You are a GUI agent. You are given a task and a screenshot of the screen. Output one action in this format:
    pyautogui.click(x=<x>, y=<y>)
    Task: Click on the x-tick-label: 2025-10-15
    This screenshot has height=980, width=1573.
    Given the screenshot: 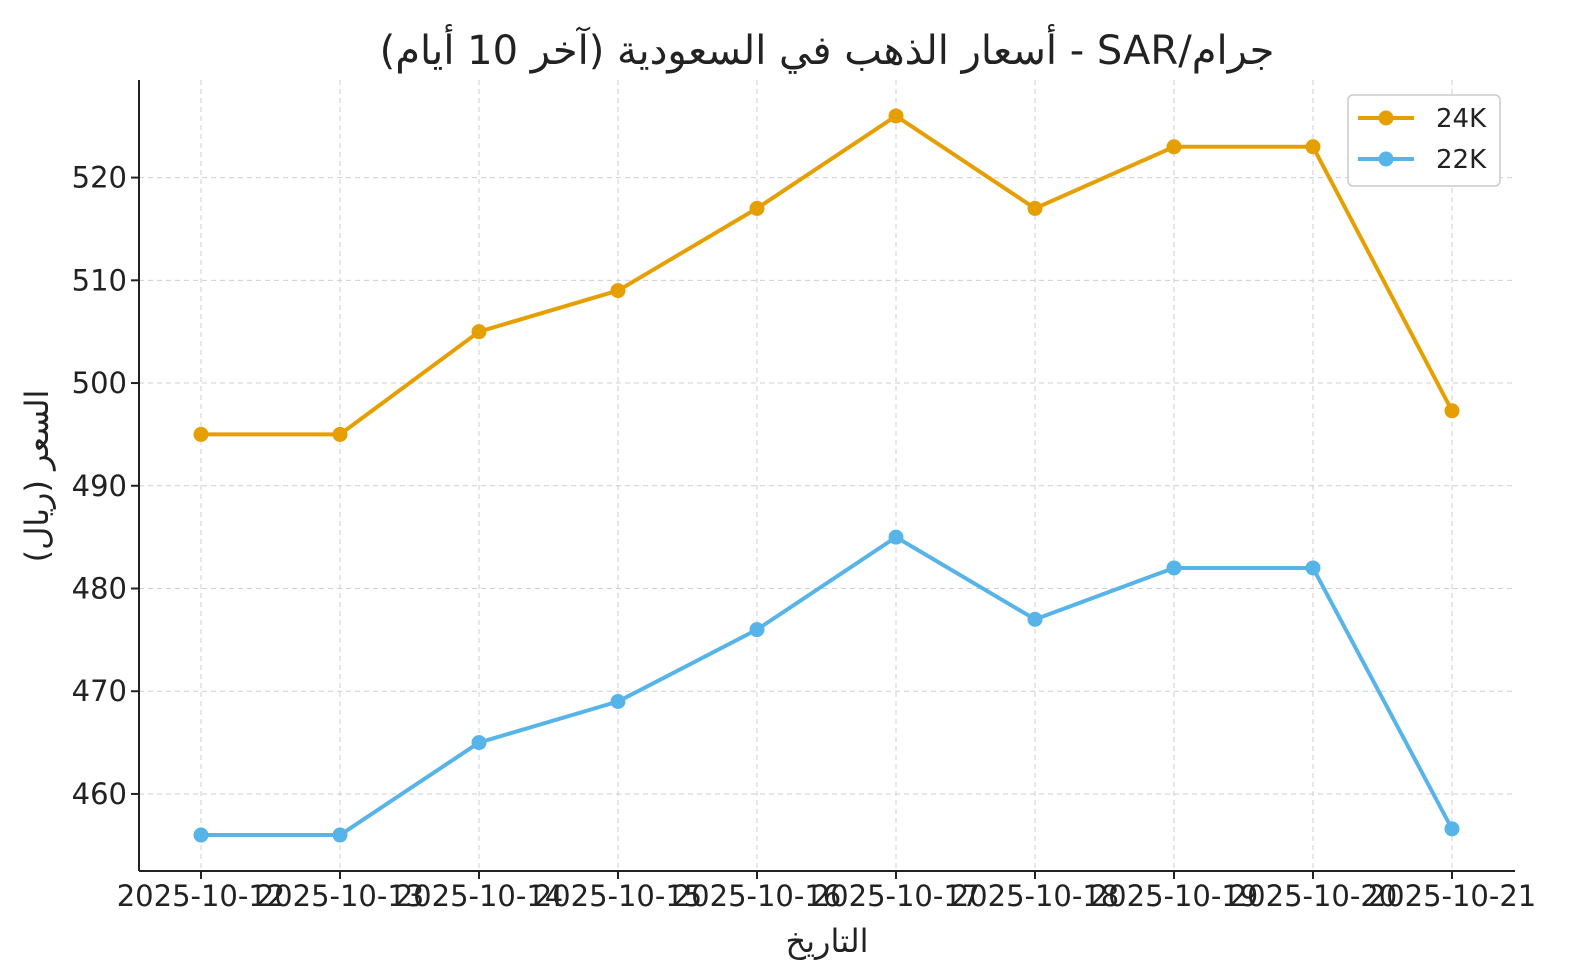 What is the action you would take?
    pyautogui.click(x=618, y=896)
    